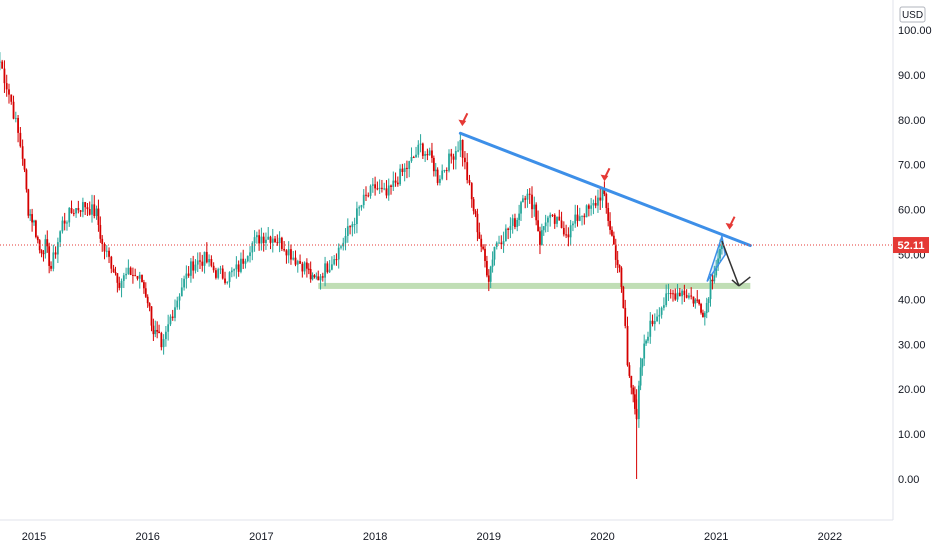 The image size is (932, 550). Describe the element at coordinates (432, 537) in the screenshot. I see `time-axis: 2015 2016 2017 2018 2019 2020 2021 2022` at that location.